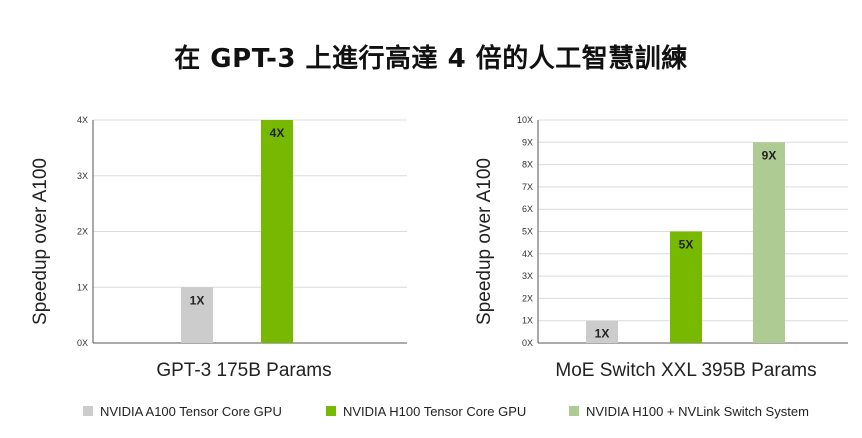 Image resolution: width=862 pixels, height=438 pixels. Describe the element at coordinates (527, 254) in the screenshot. I see `chart2-y-tick-label: 4X` at that location.